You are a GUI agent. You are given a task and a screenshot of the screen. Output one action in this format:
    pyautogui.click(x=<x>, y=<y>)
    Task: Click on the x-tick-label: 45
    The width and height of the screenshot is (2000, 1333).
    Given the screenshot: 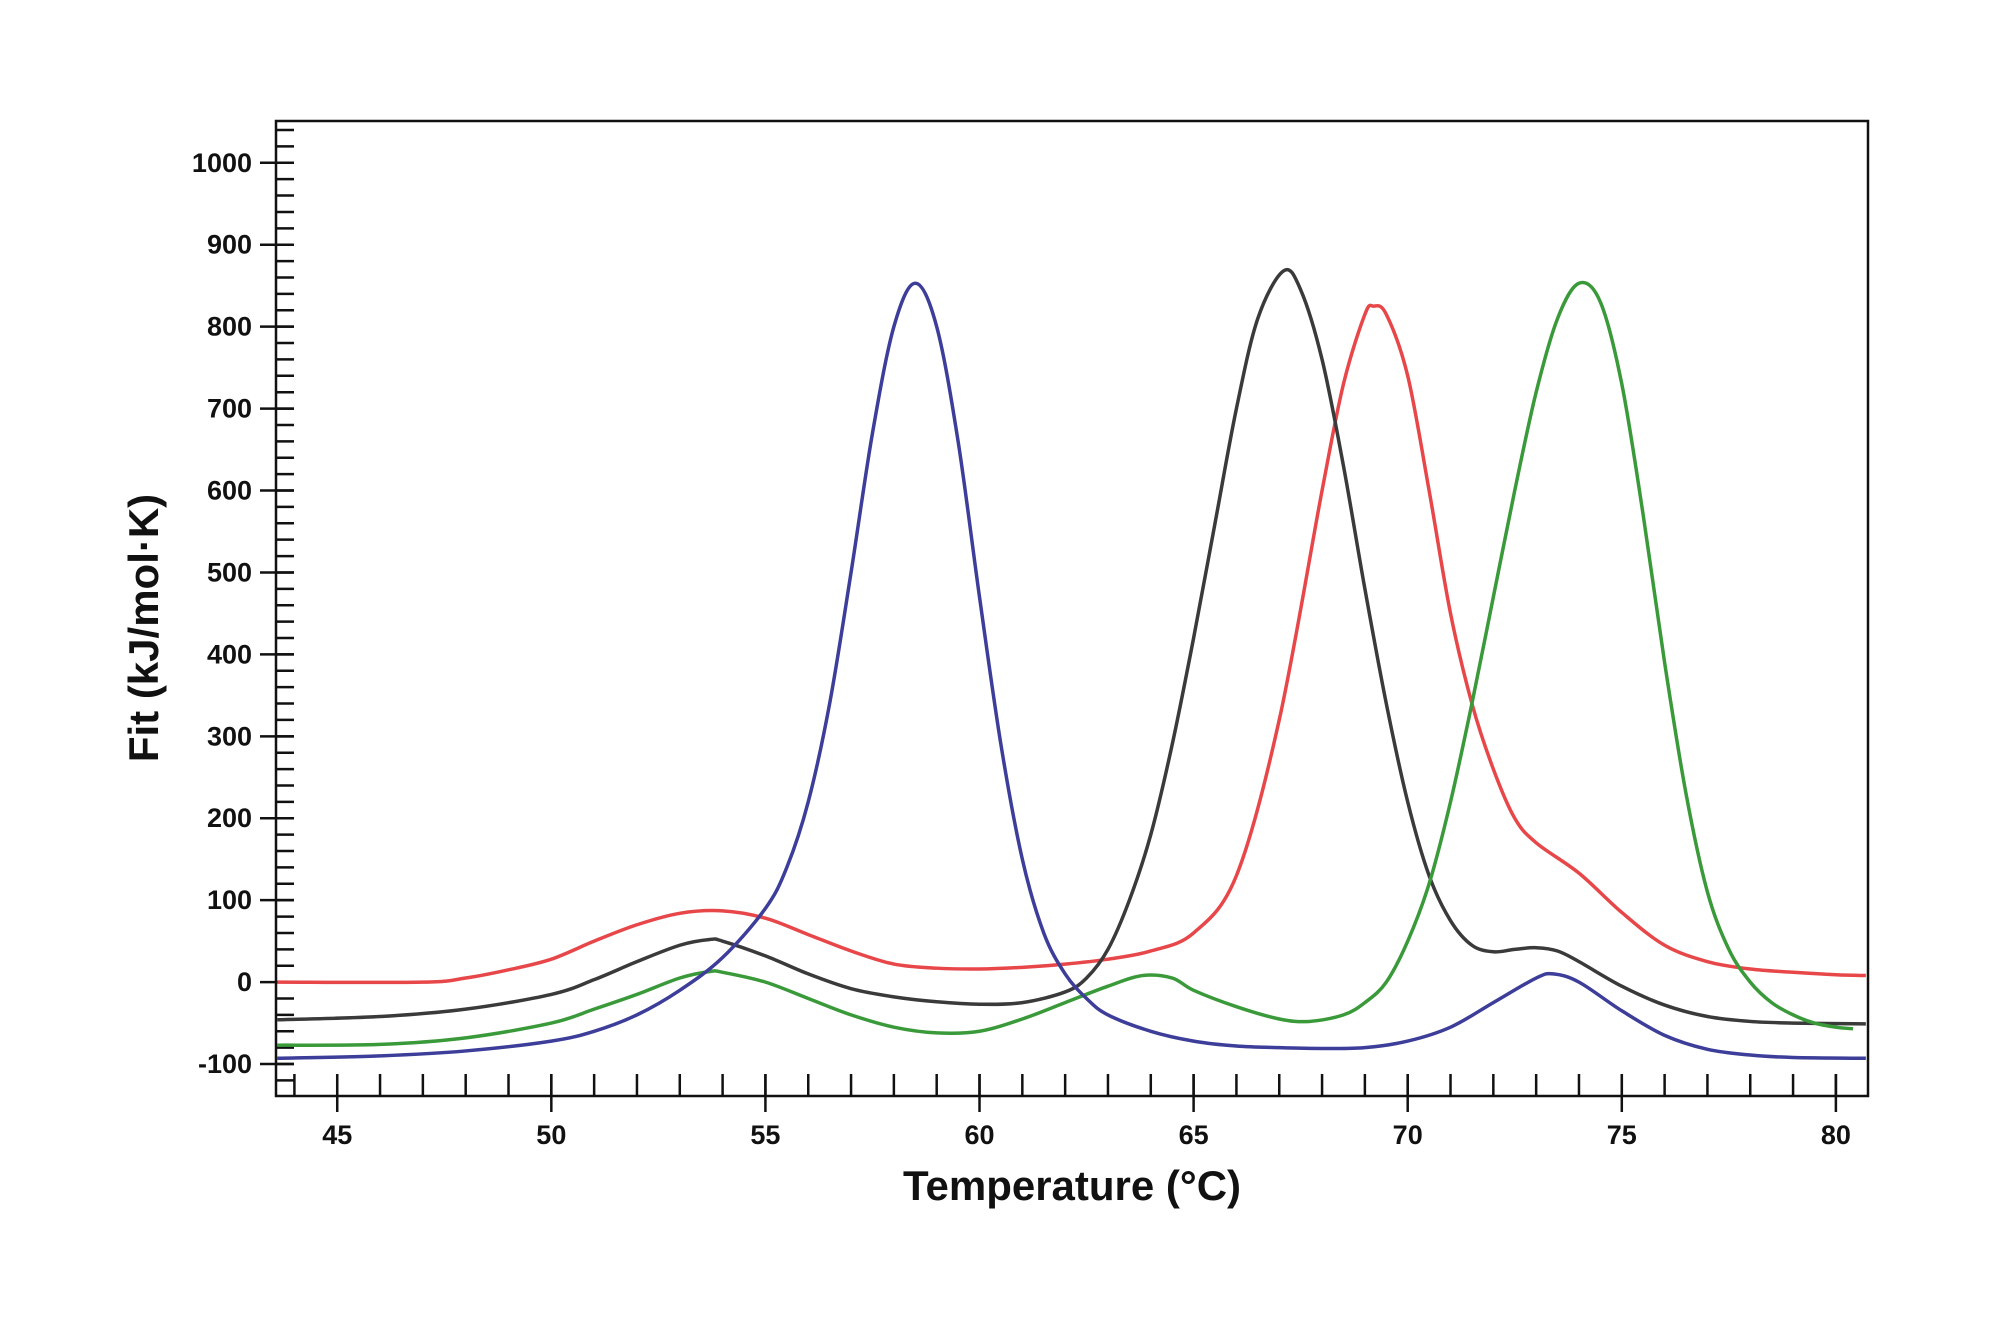 What is the action you would take?
    pyautogui.click(x=337, y=1135)
    